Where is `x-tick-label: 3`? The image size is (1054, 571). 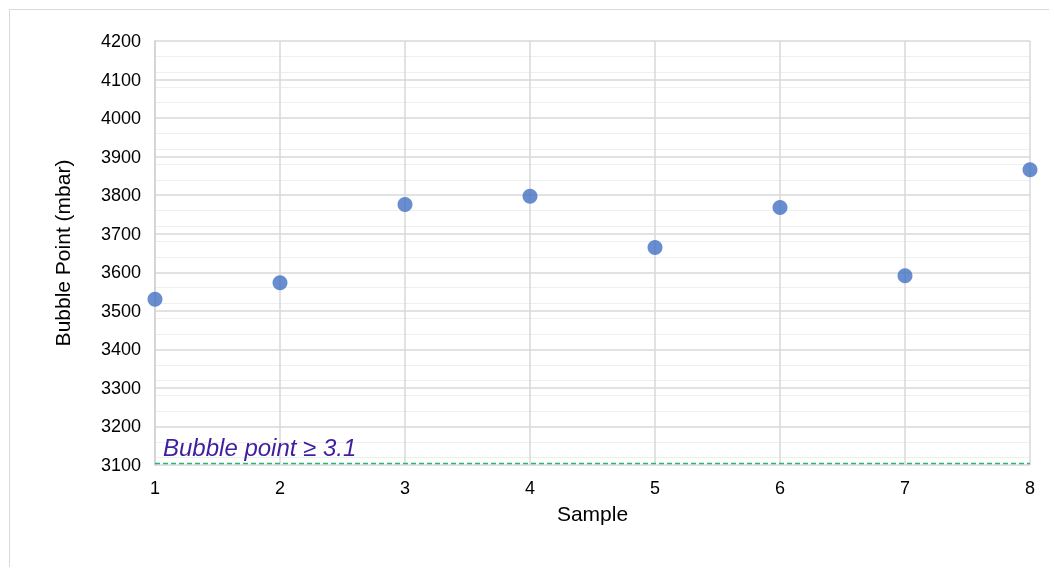 x-tick-label: 3 is located at coordinates (405, 488).